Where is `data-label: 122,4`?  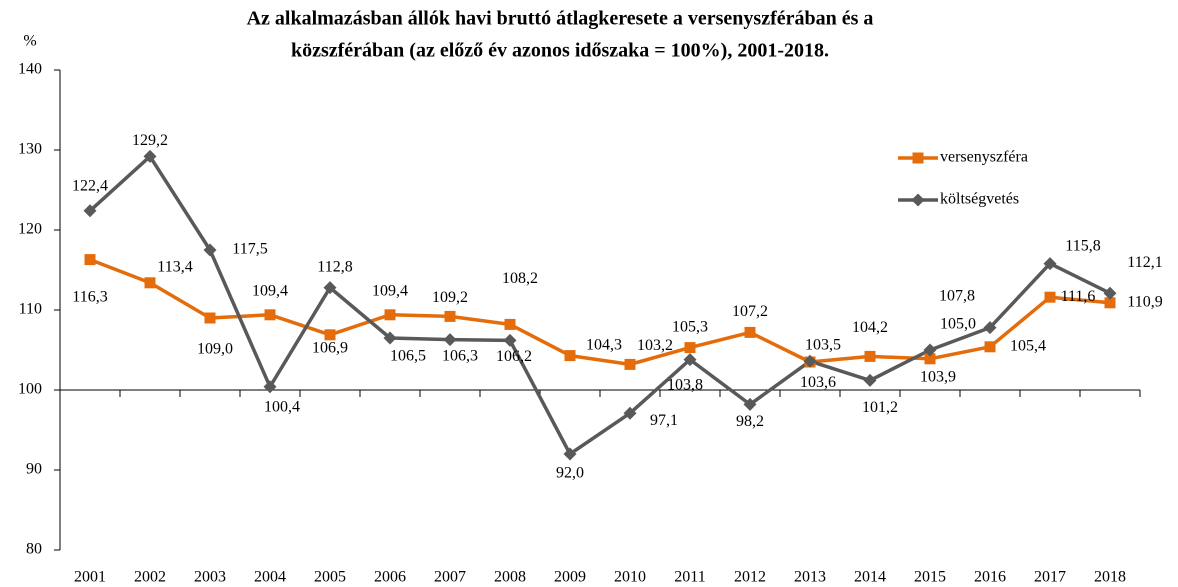
data-label: 122,4 is located at coordinates (90, 185).